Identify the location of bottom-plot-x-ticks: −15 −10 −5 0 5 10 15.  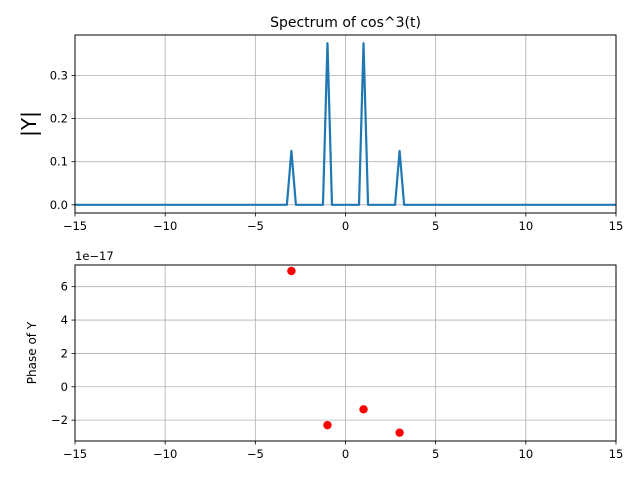
(343, 451).